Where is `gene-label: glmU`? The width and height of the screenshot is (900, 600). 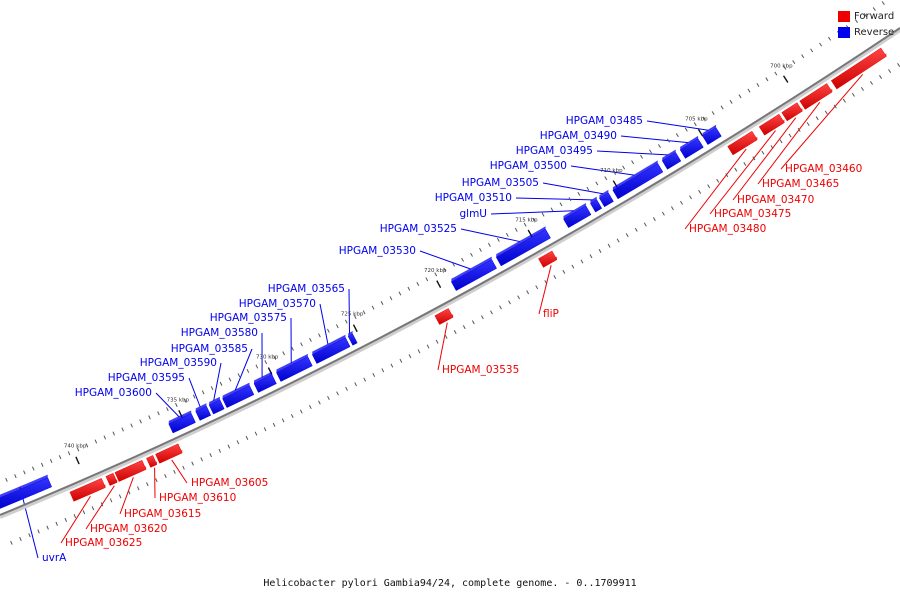
gene-label: glmU is located at coordinates (474, 214).